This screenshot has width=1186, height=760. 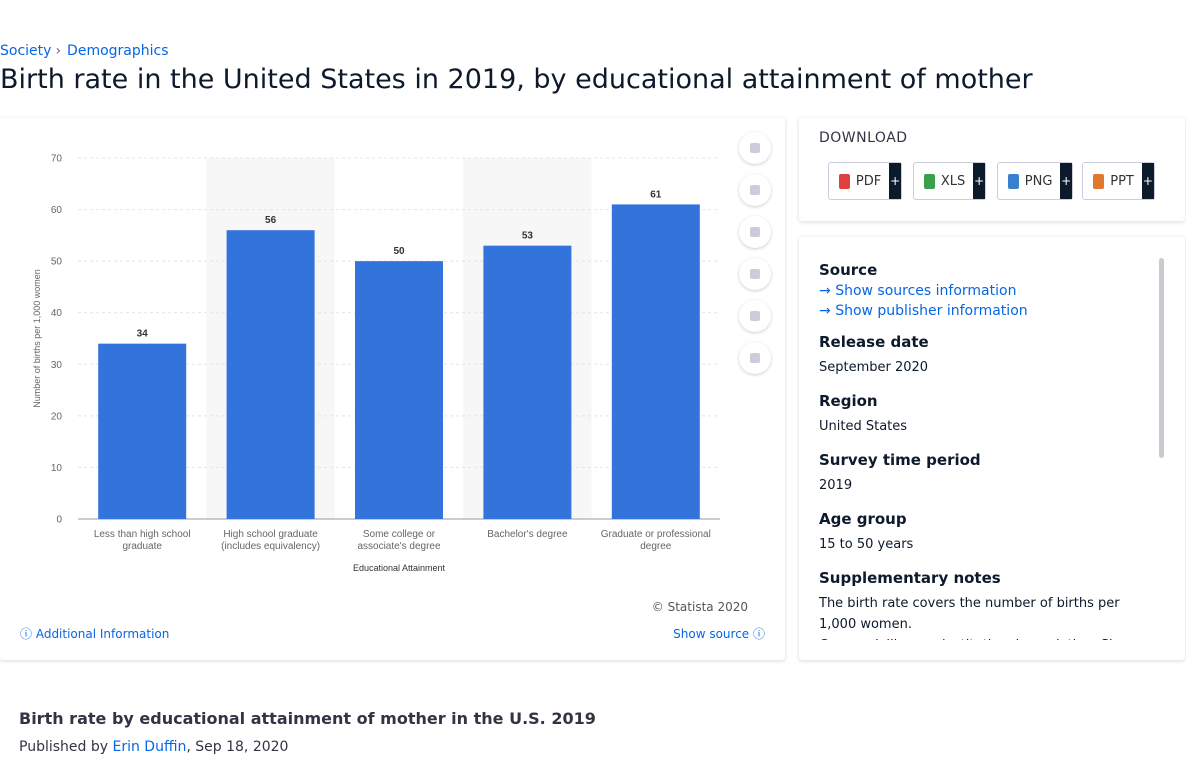 What do you see at coordinates (656, 194) in the screenshot?
I see `data-label: 61` at bounding box center [656, 194].